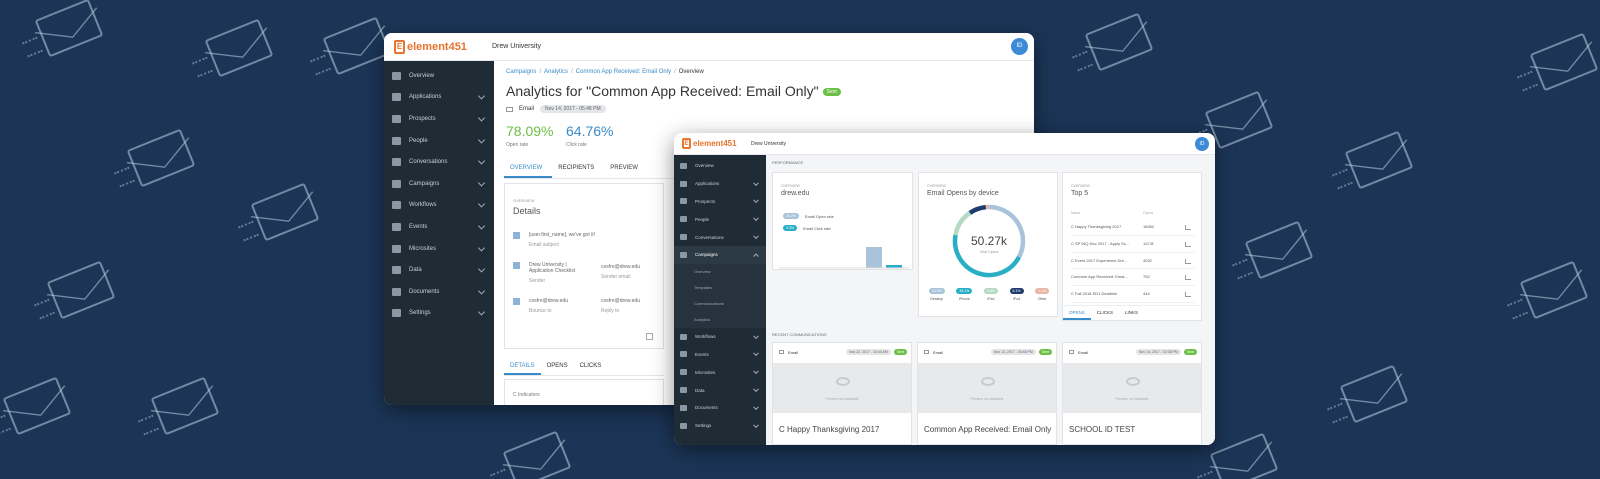 The width and height of the screenshot is (1600, 479). I want to click on breadcrumb-item: Analytics, so click(556, 72).